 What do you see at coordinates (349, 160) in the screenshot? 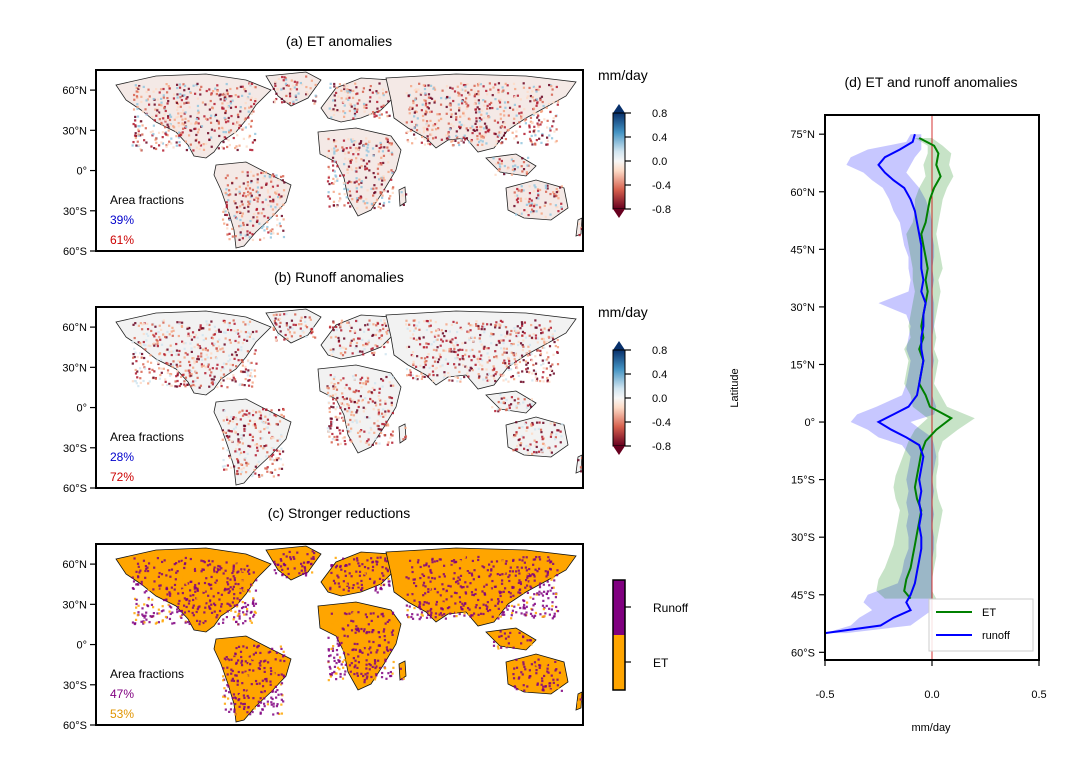
I see `panel-a-map` at bounding box center [349, 160].